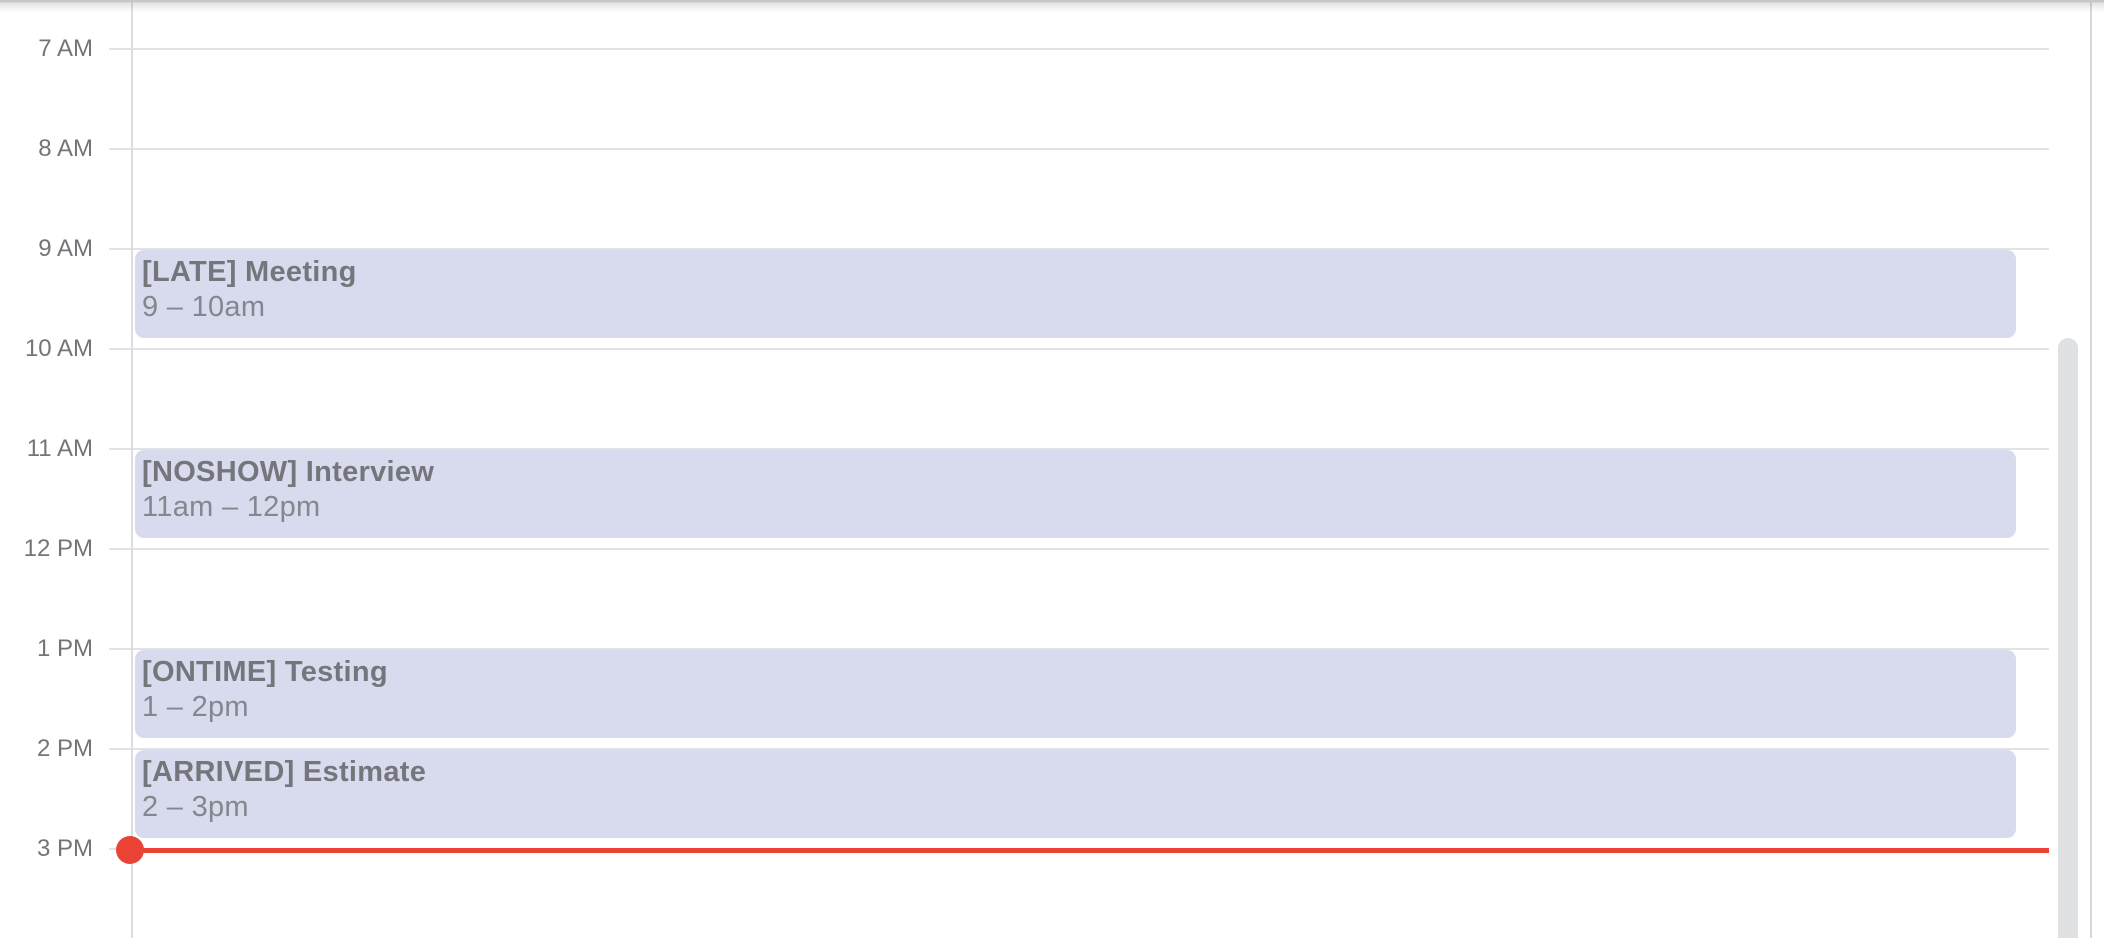  I want to click on app-bar-shadow, so click(1052, 6).